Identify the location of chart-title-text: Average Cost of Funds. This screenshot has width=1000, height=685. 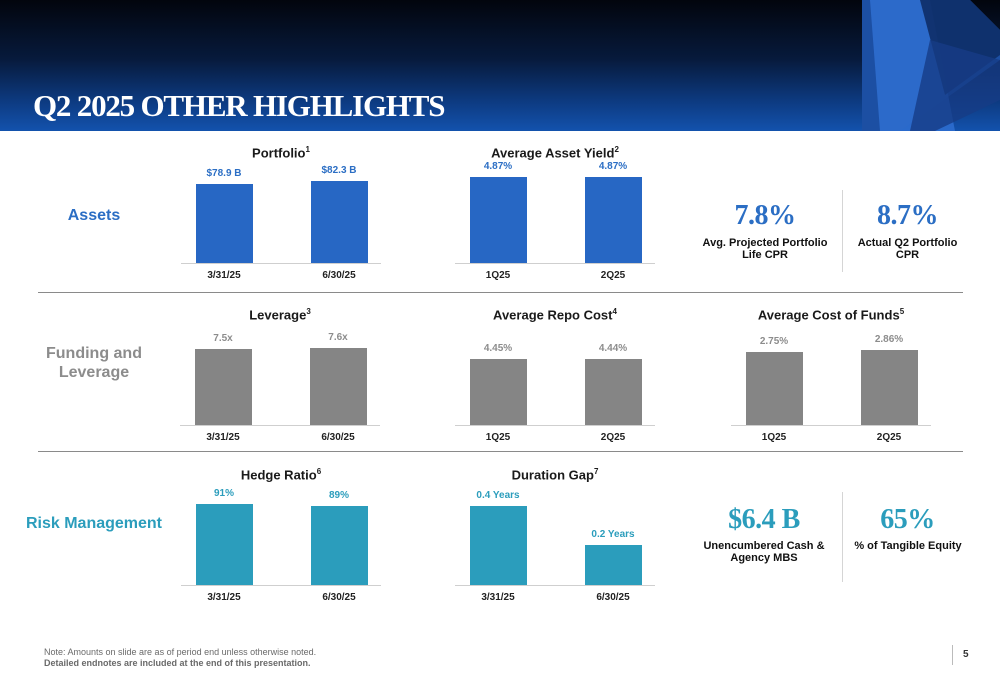
(828, 315).